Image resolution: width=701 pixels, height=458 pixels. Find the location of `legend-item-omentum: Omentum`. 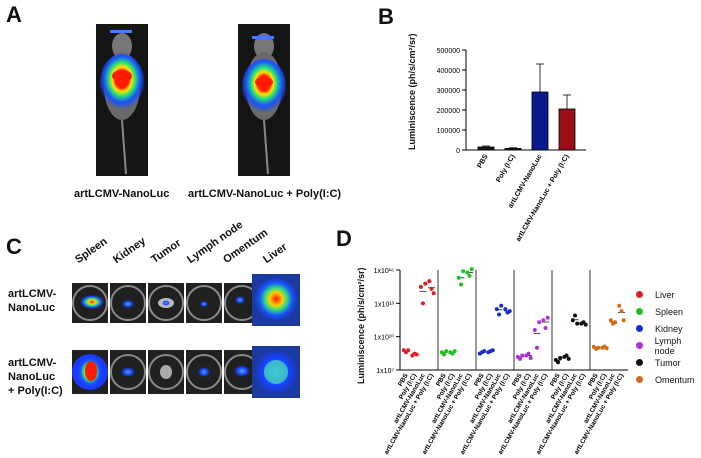

legend-item-omentum: Omentum is located at coordinates (668, 379).